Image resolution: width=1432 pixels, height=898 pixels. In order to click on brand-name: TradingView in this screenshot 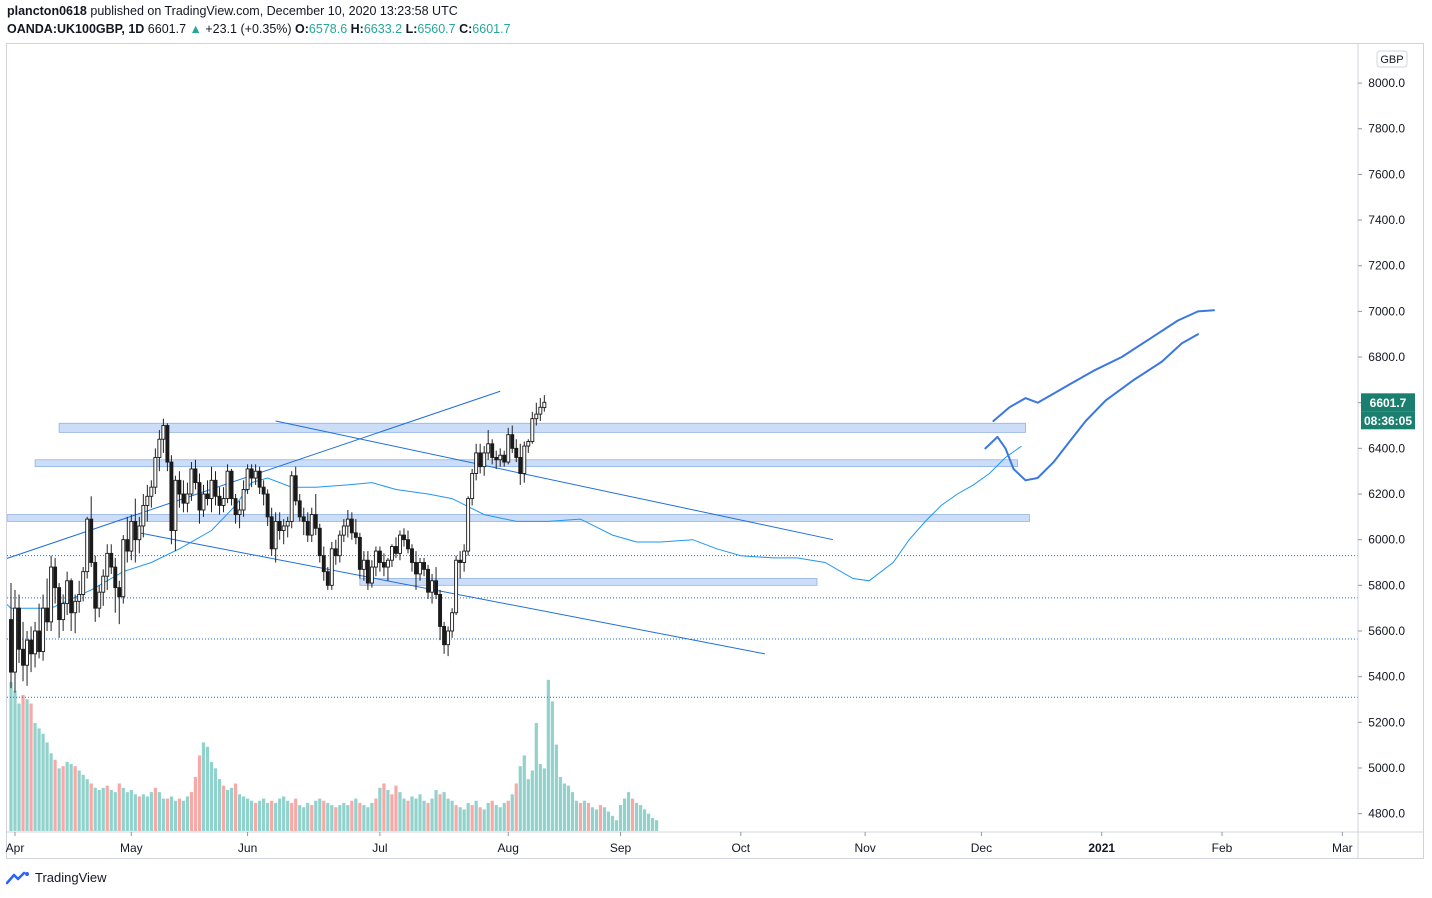, I will do `click(71, 877)`.